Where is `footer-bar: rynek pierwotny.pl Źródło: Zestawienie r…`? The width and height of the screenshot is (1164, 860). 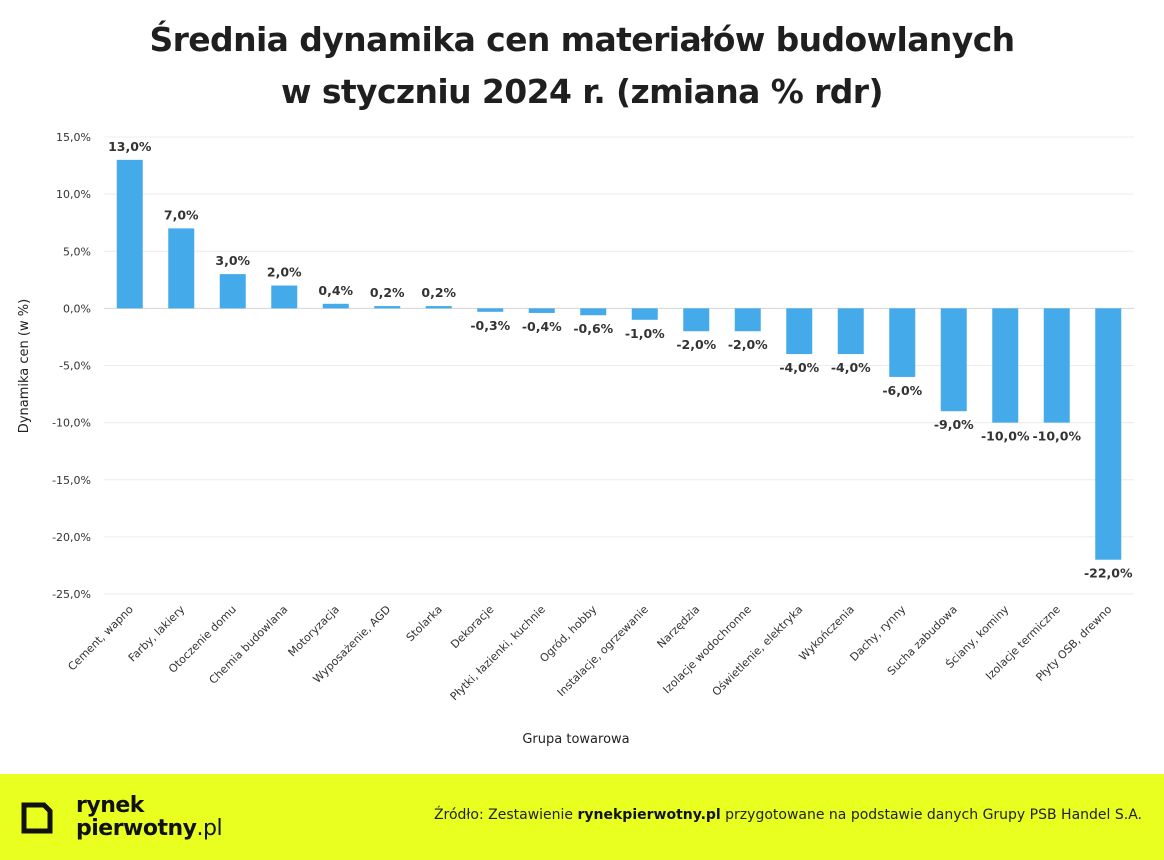
footer-bar: rynek pierwotny.pl Źródło: Zestawienie r… is located at coordinates (582, 817).